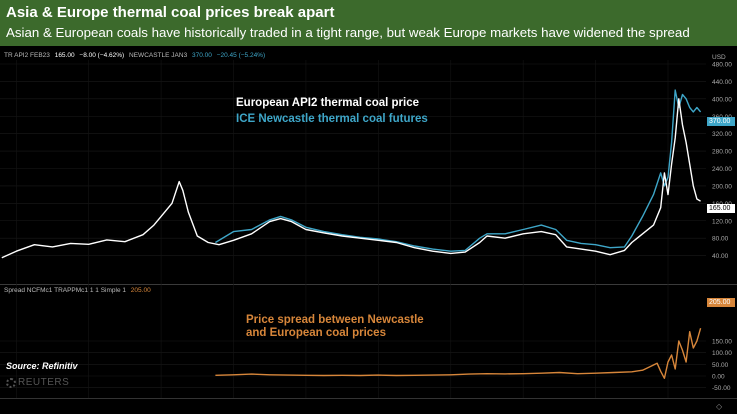 This screenshot has height=414, width=737. Describe the element at coordinates (458, 353) in the screenshot. I see `series-spread-line` at that location.